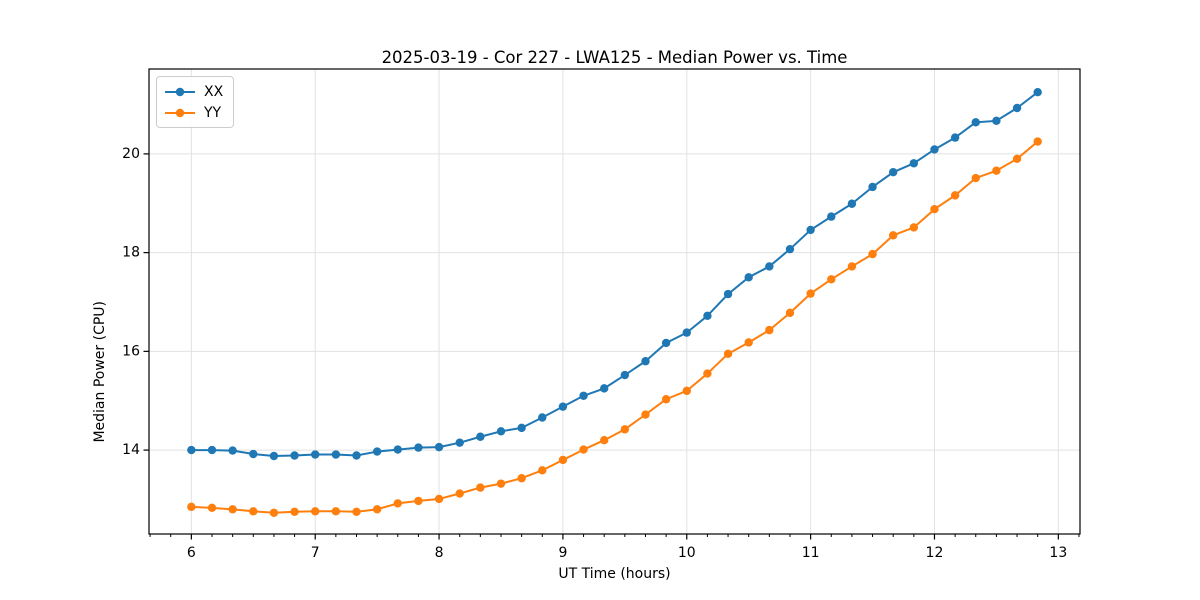  Describe the element at coordinates (213, 112) in the screenshot. I see `legend-label-yy: YY` at that location.